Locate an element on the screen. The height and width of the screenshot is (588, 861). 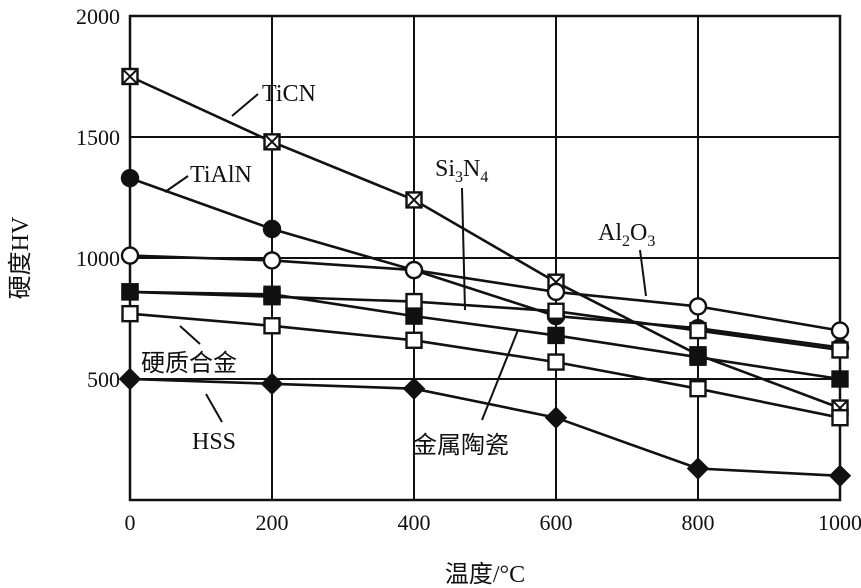
series-si3n4-group is located at coordinates (485, 321).